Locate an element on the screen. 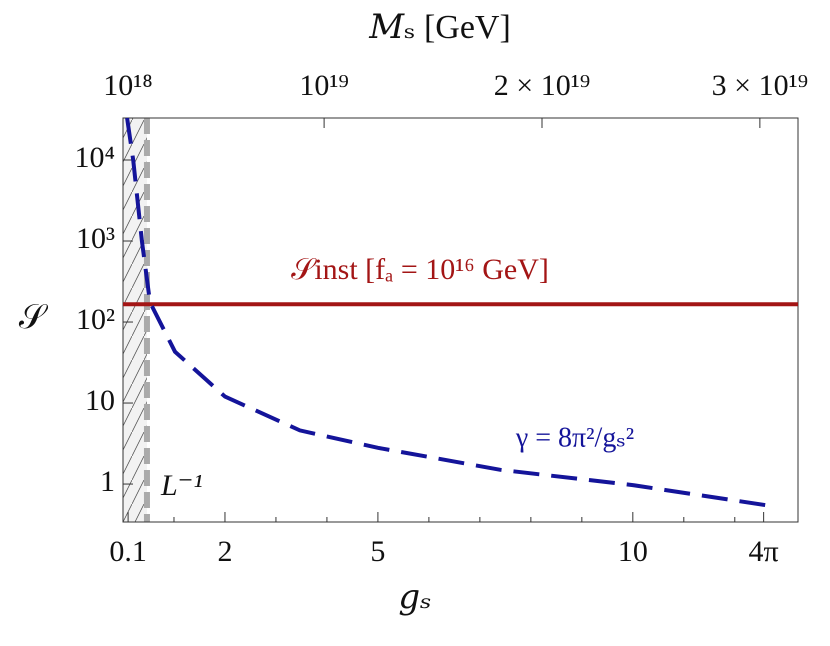 The image size is (830, 646). x2-tick-label: 10¹⁹ is located at coordinates (323, 85).